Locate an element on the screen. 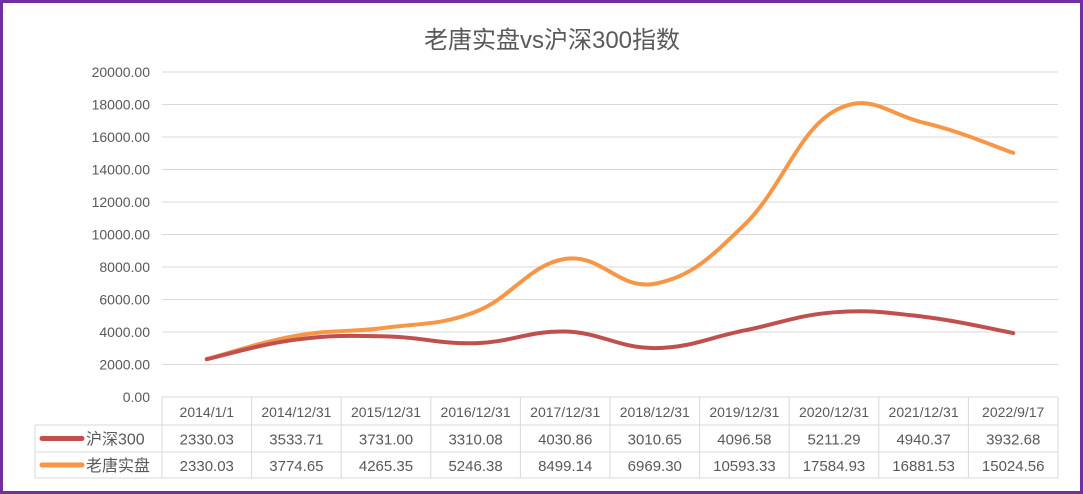 This screenshot has height=494, width=1083. y-tick-label: 20000.00 is located at coordinates (121, 72).